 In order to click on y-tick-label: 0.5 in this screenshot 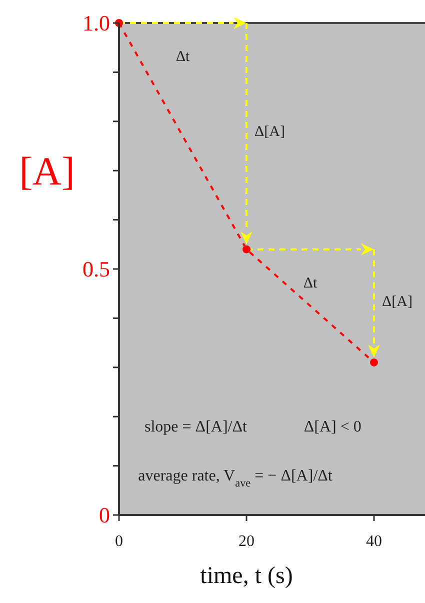, I will do `click(96, 269)`.